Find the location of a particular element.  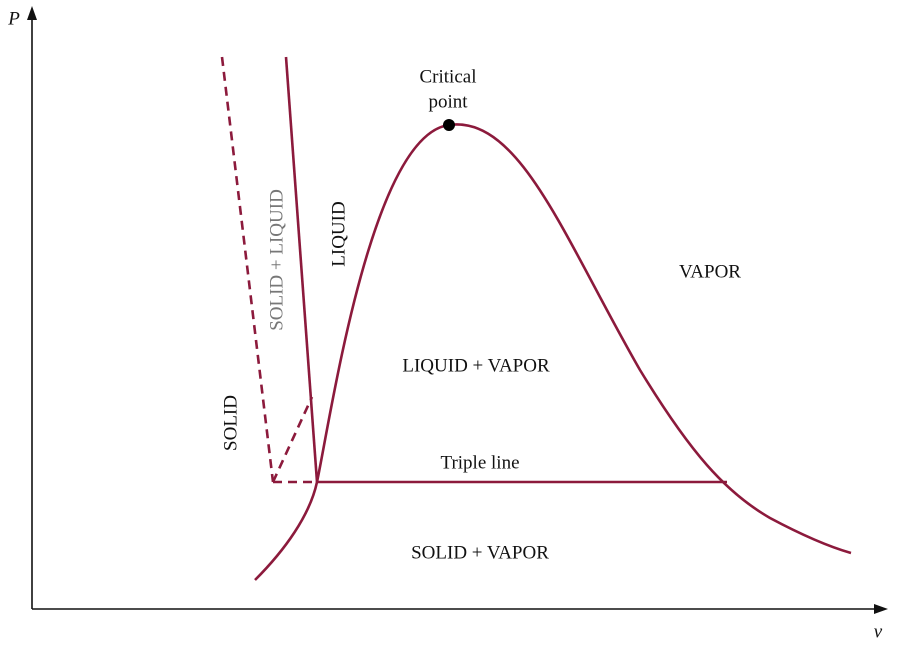

melting-line-dashed is located at coordinates (247, 269).